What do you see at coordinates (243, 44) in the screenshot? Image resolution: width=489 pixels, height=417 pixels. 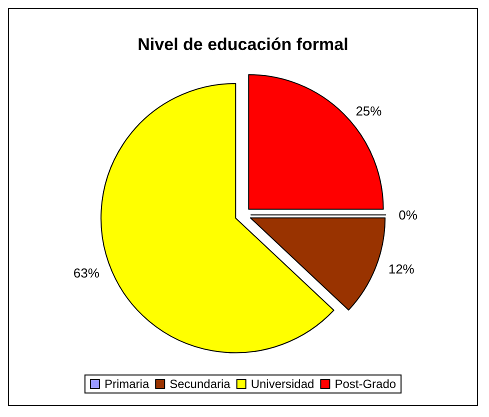 I see `chart-title: Nivel de educación formal` at bounding box center [243, 44].